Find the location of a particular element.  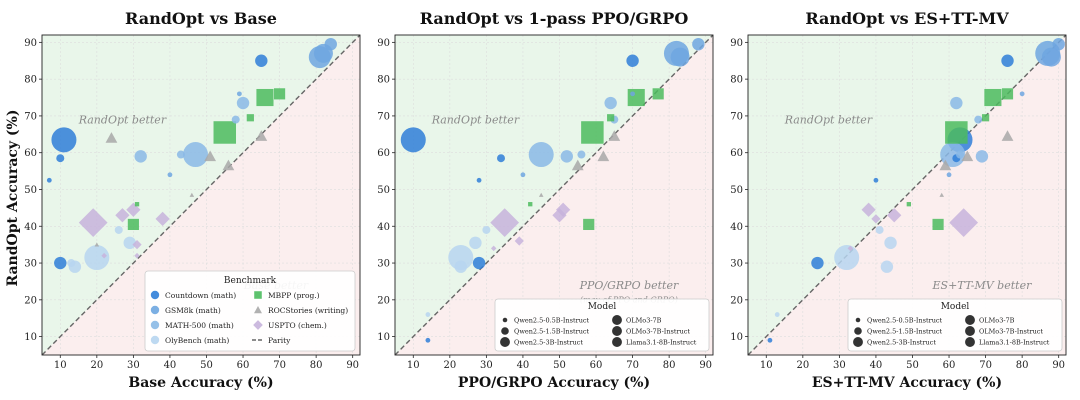

x-tick-label: 30 is located at coordinates (839, 365).